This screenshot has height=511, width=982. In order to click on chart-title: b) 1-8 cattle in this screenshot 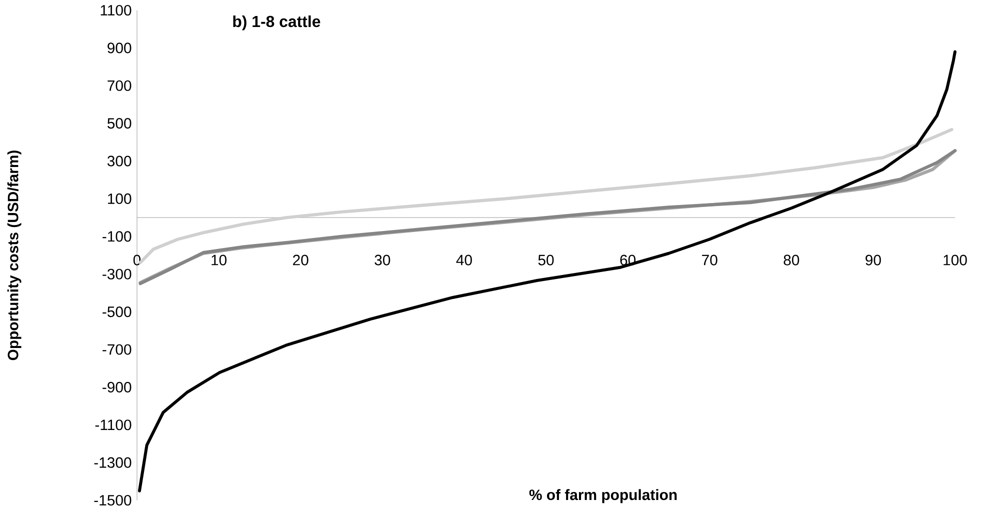, I will do `click(276, 23)`.